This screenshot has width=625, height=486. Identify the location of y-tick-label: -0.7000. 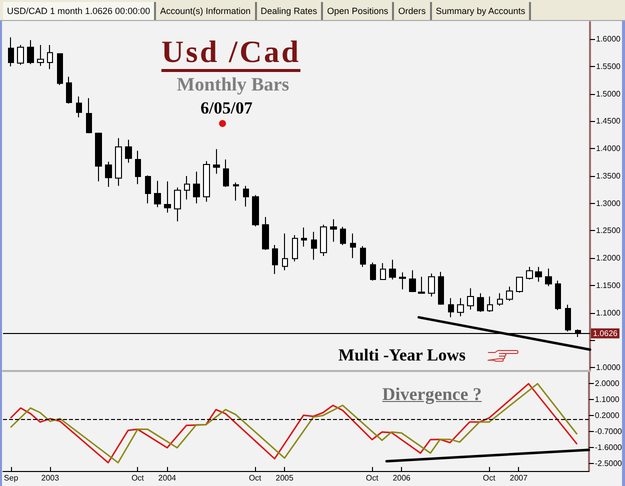
(608, 431).